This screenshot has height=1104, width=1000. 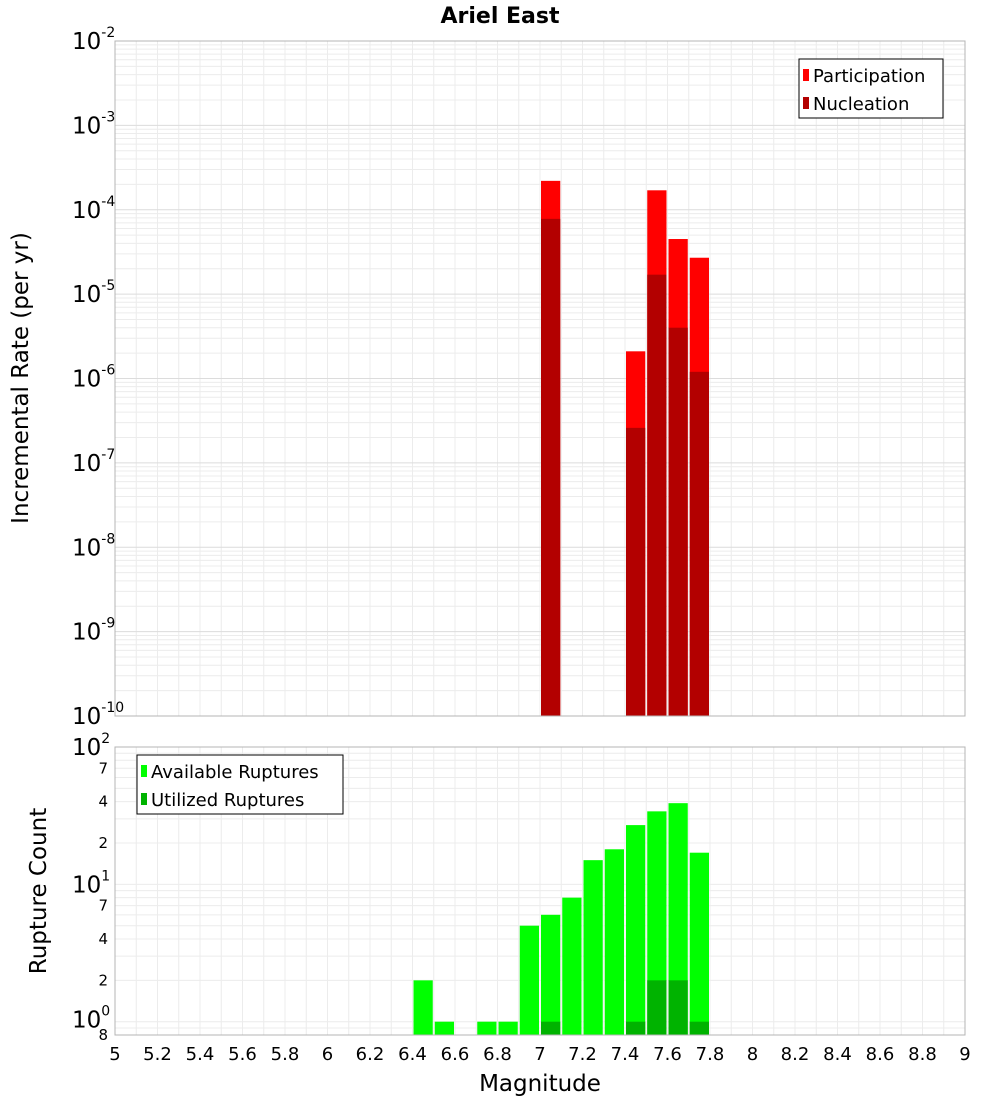 I want to click on legend-label: Available Ruptures, so click(x=235, y=772).